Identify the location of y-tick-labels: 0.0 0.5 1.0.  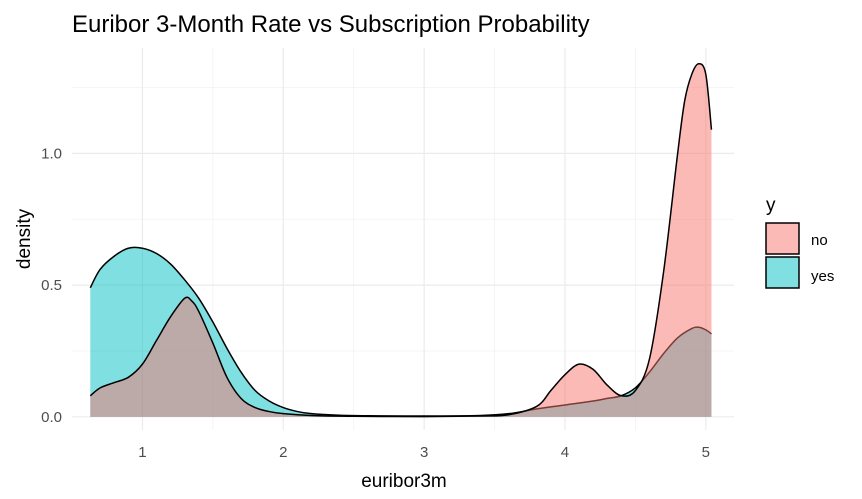
(51, 285).